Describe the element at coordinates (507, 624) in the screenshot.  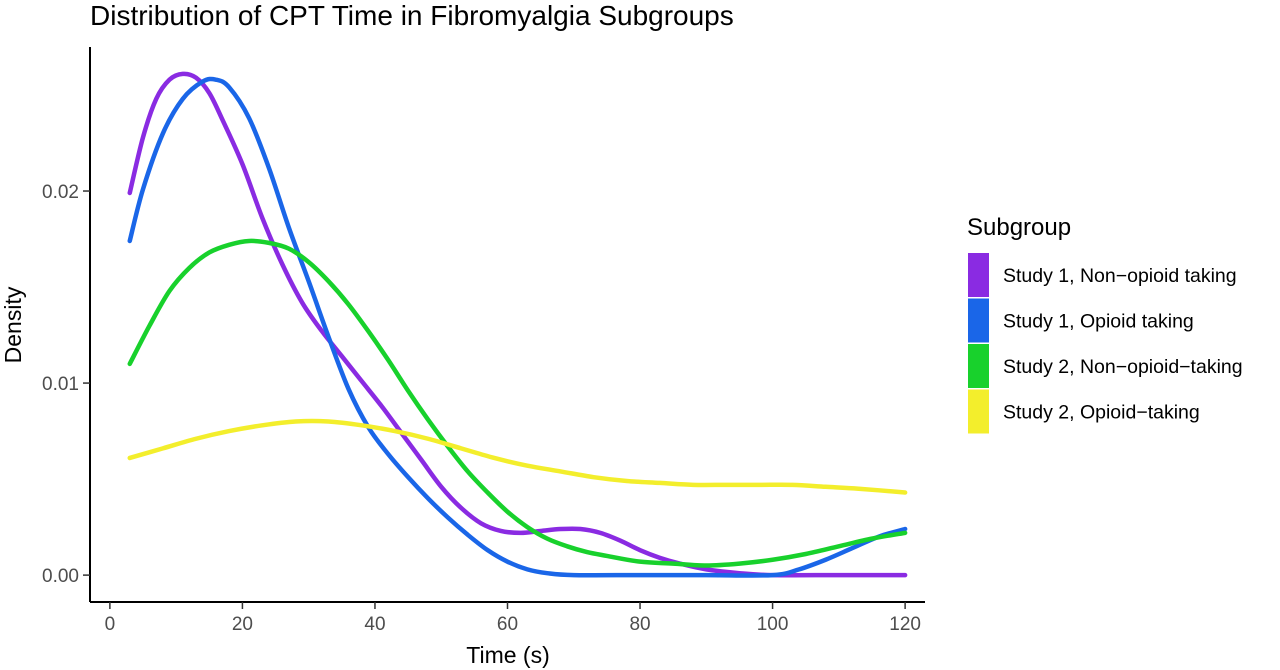
I see `x-tick-label: 60` at that location.